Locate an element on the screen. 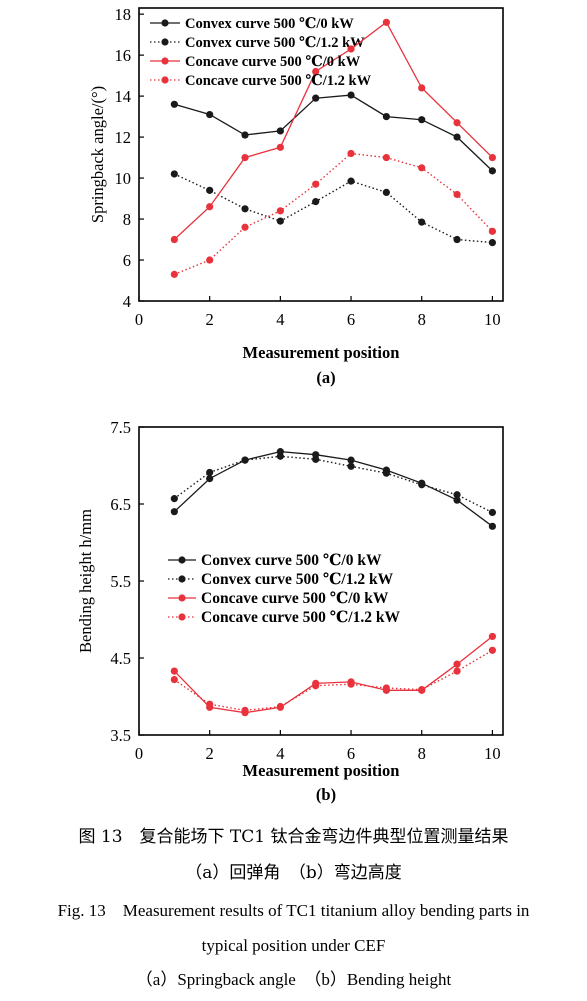 Image resolution: width=587 pixels, height=1001 pixels. y-tick-label: 7.5 is located at coordinates (120, 427).